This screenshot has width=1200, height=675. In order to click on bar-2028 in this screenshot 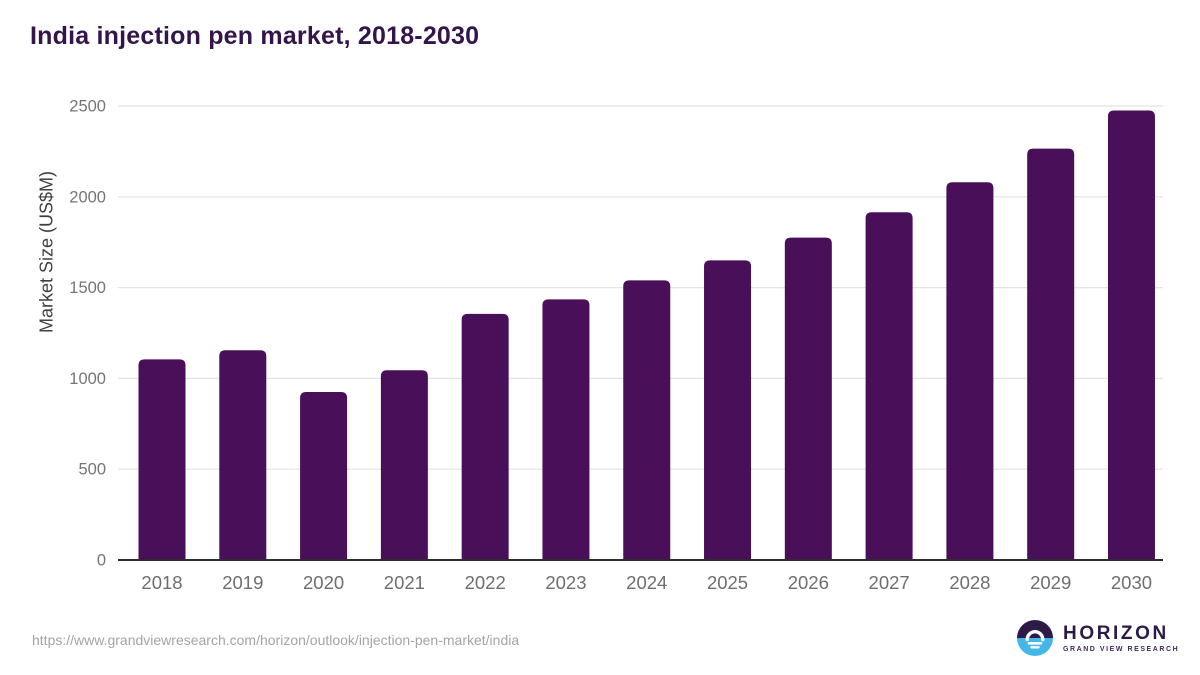, I will do `click(970, 371)`.